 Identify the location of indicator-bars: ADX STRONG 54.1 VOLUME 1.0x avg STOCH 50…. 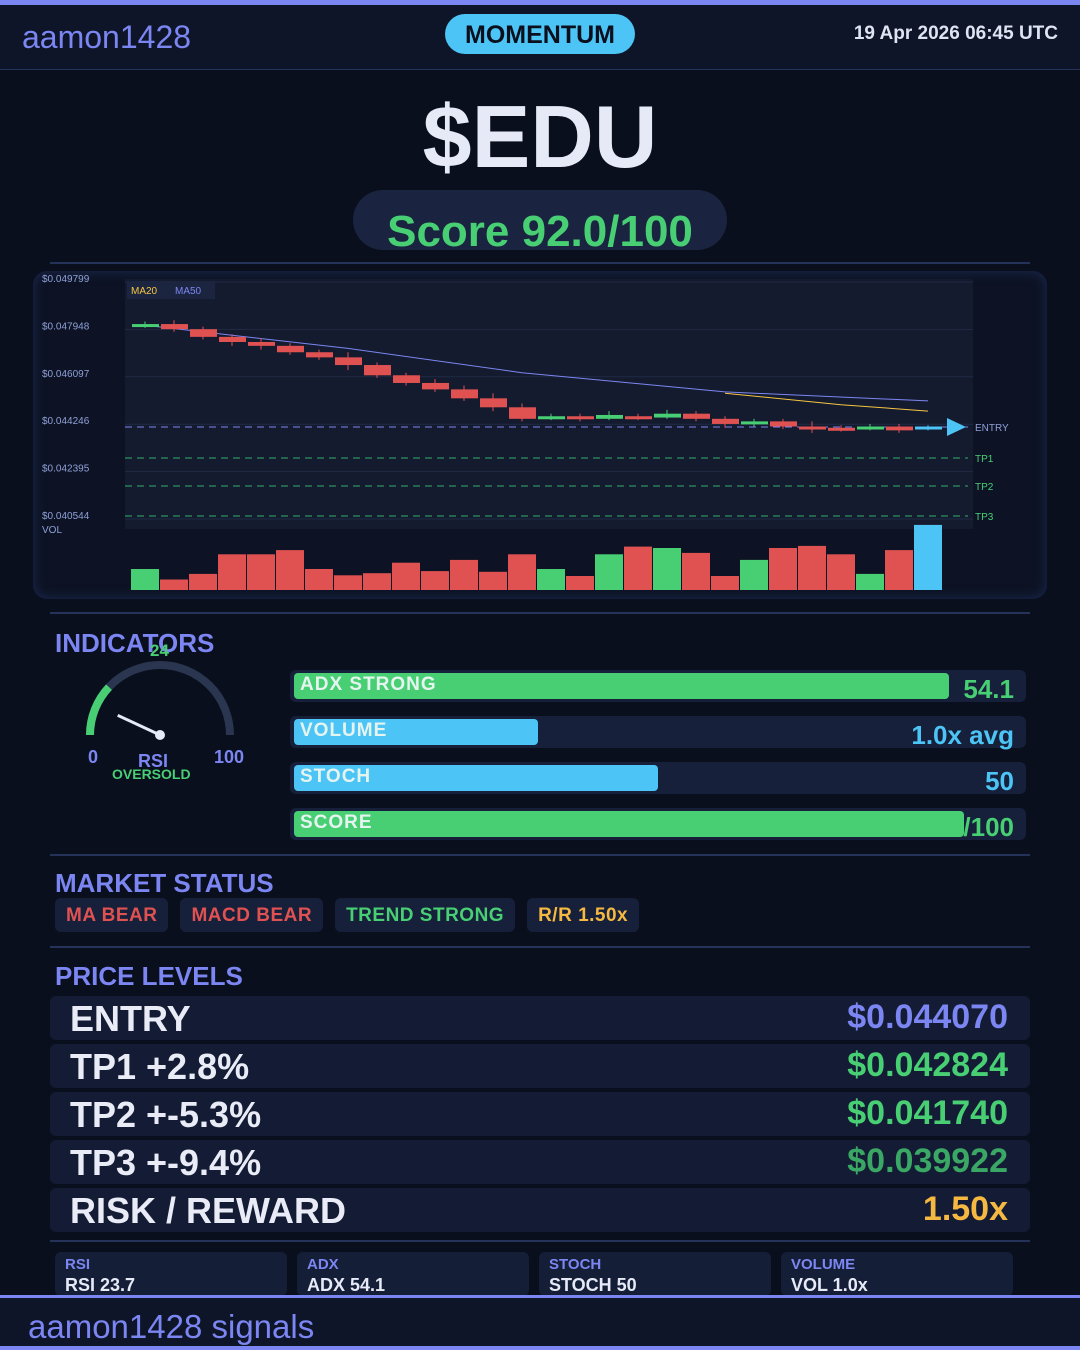
(658, 762).